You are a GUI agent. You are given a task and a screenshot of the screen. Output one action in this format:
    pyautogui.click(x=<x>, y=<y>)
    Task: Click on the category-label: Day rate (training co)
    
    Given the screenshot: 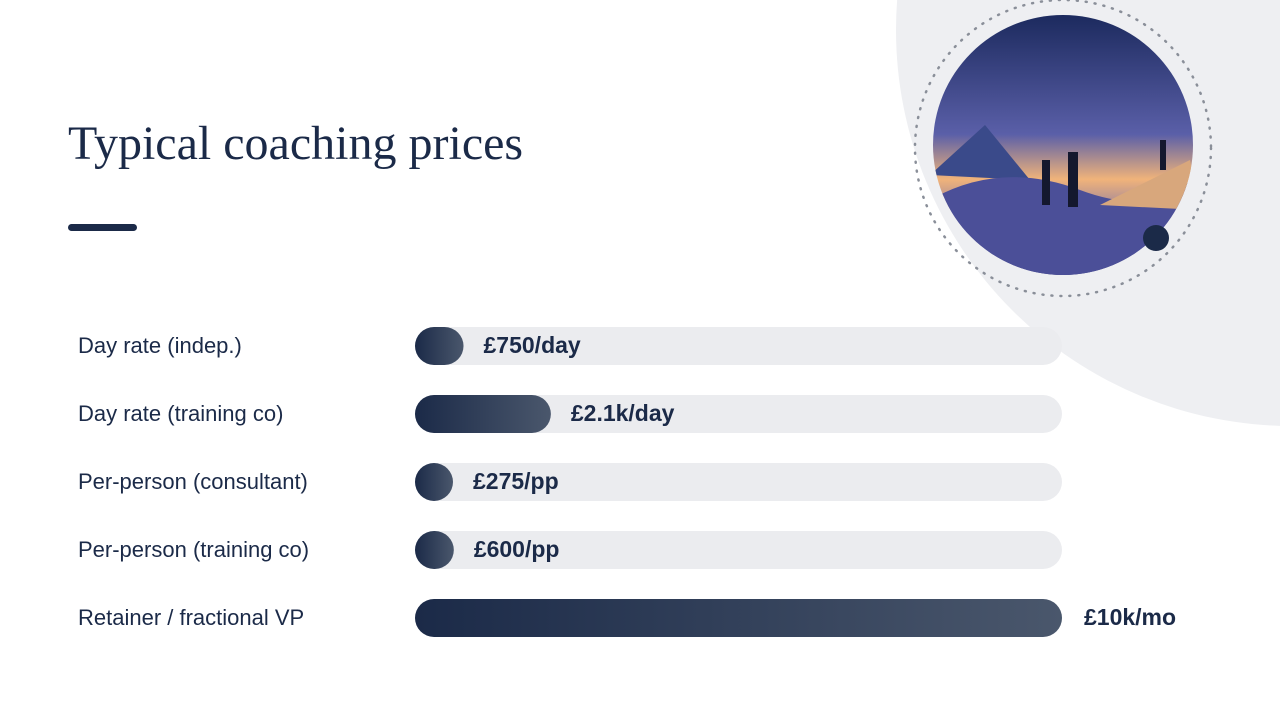 What is the action you would take?
    pyautogui.click(x=180, y=413)
    